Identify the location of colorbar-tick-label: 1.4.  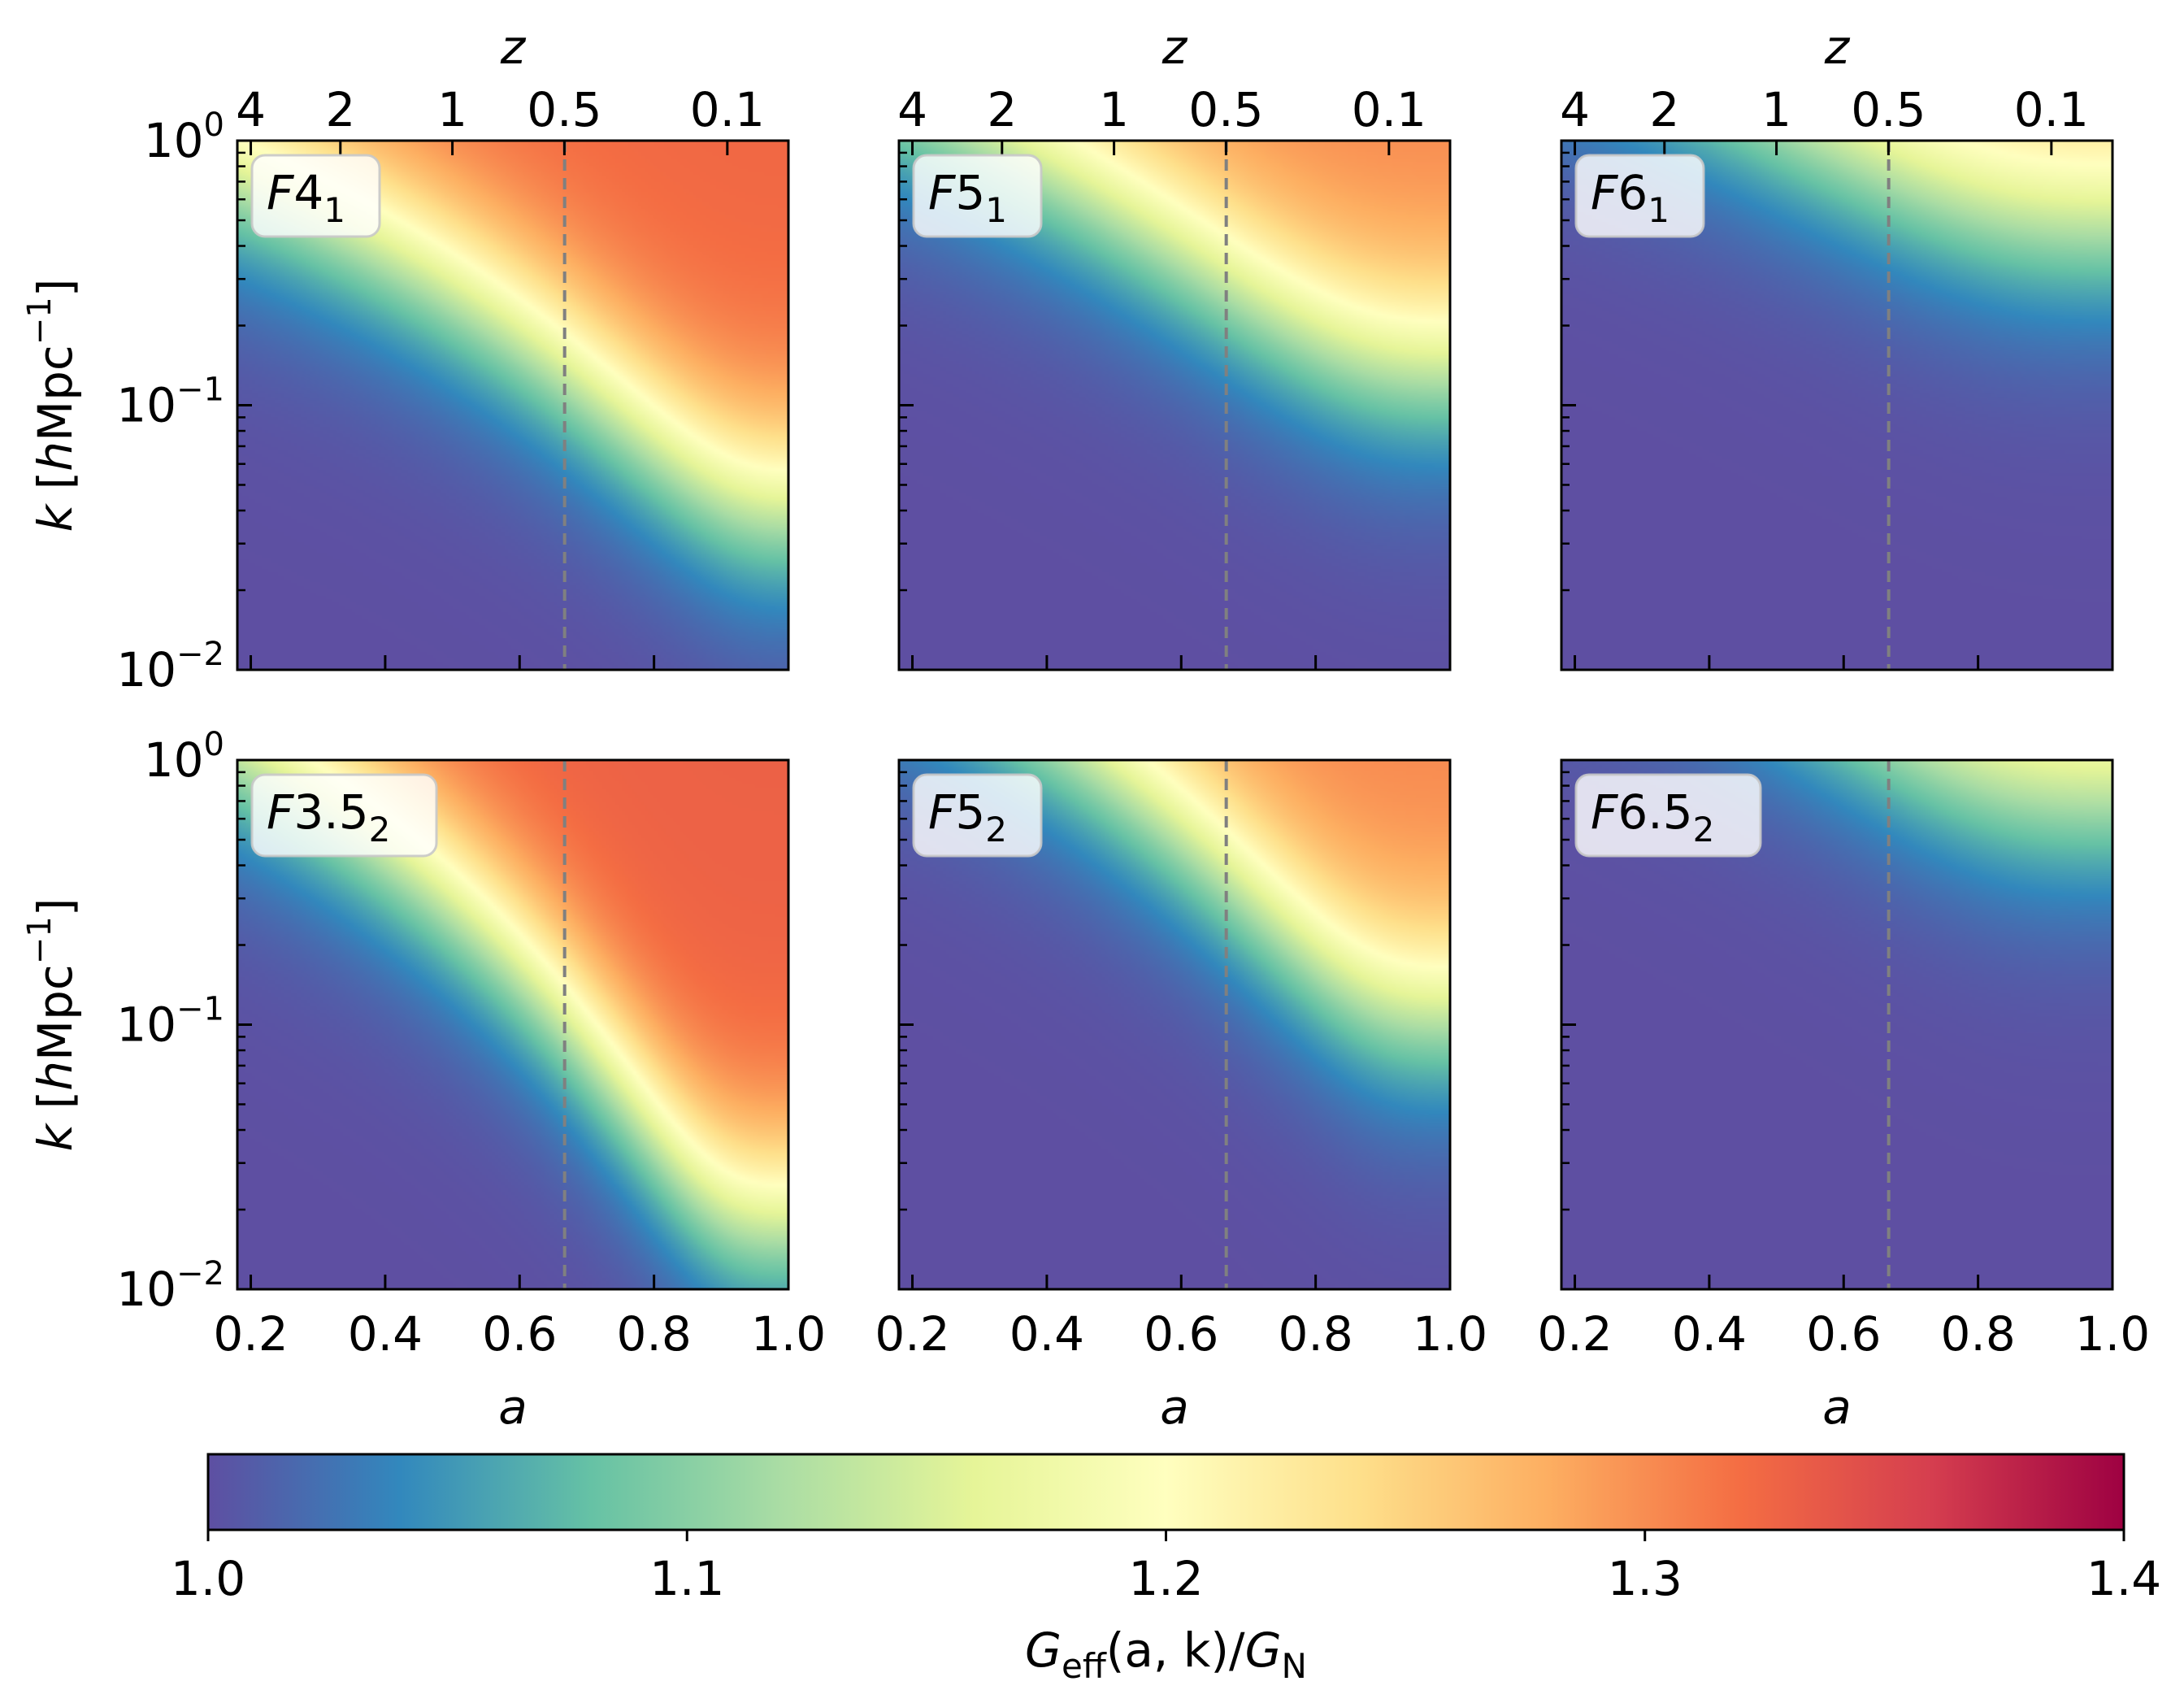
(2123, 1578).